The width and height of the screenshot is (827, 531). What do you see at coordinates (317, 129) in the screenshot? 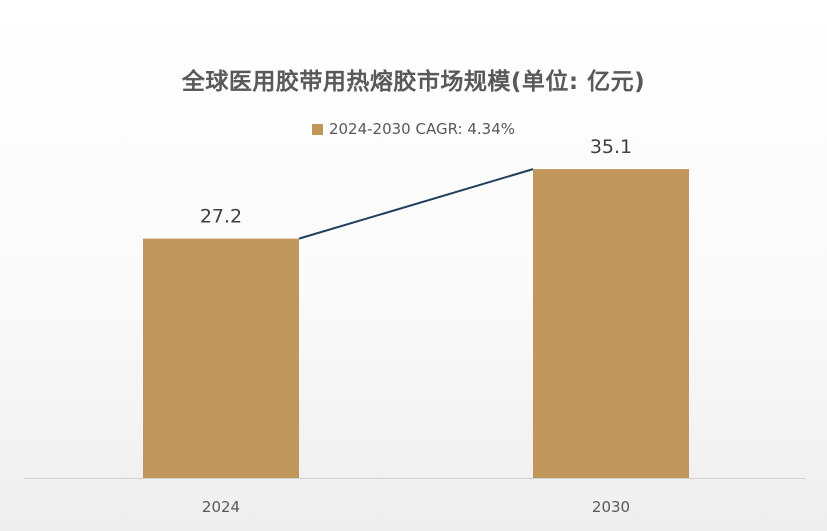
I see `legend-swatch` at bounding box center [317, 129].